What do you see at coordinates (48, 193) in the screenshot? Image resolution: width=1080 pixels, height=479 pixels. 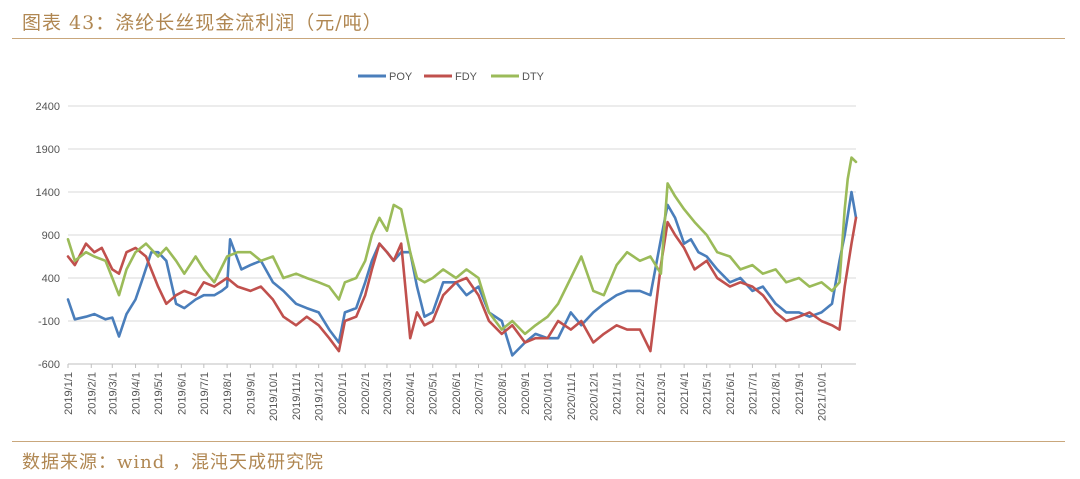 I see `y-tick-label: 1400` at bounding box center [48, 193].